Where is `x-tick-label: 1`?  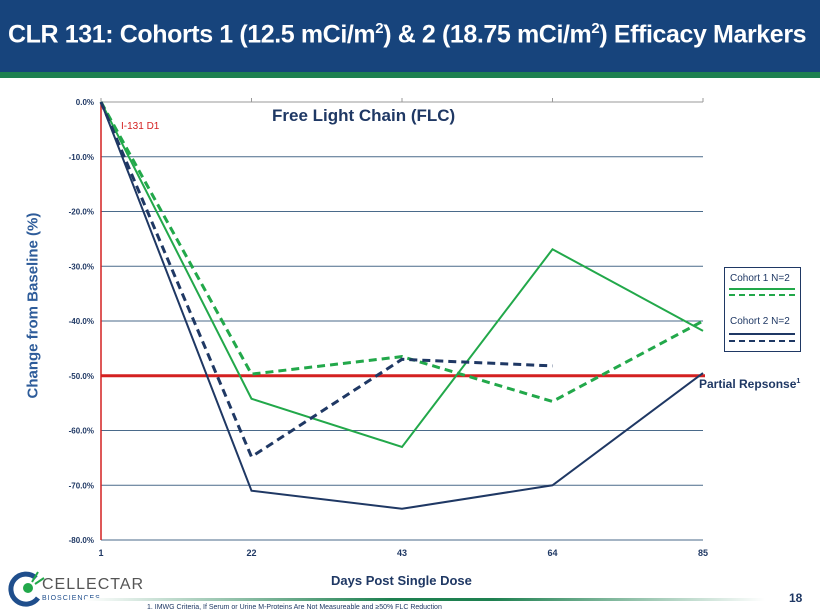
x-tick-label: 1 is located at coordinates (100, 553).